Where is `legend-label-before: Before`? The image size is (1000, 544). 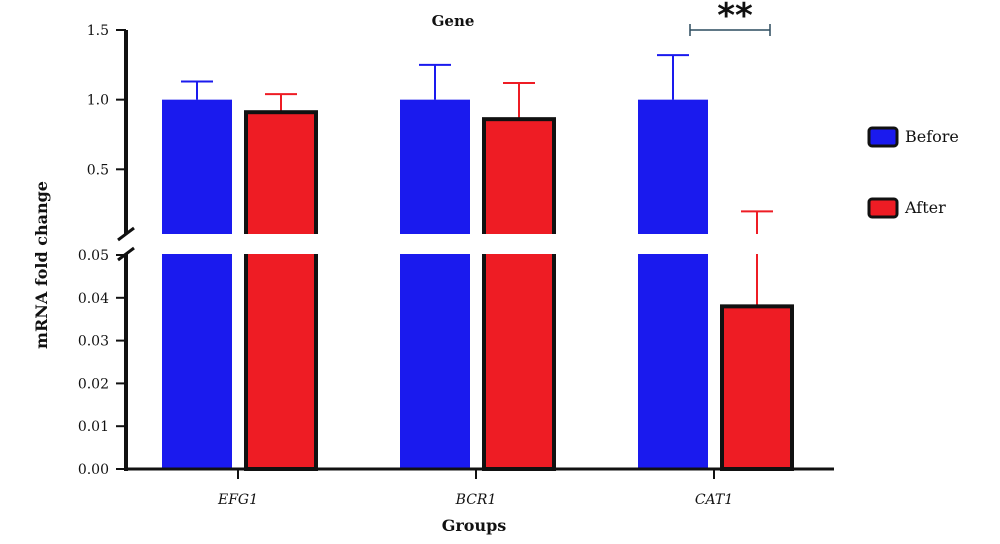 legend-label-before: Before is located at coordinates (932, 136).